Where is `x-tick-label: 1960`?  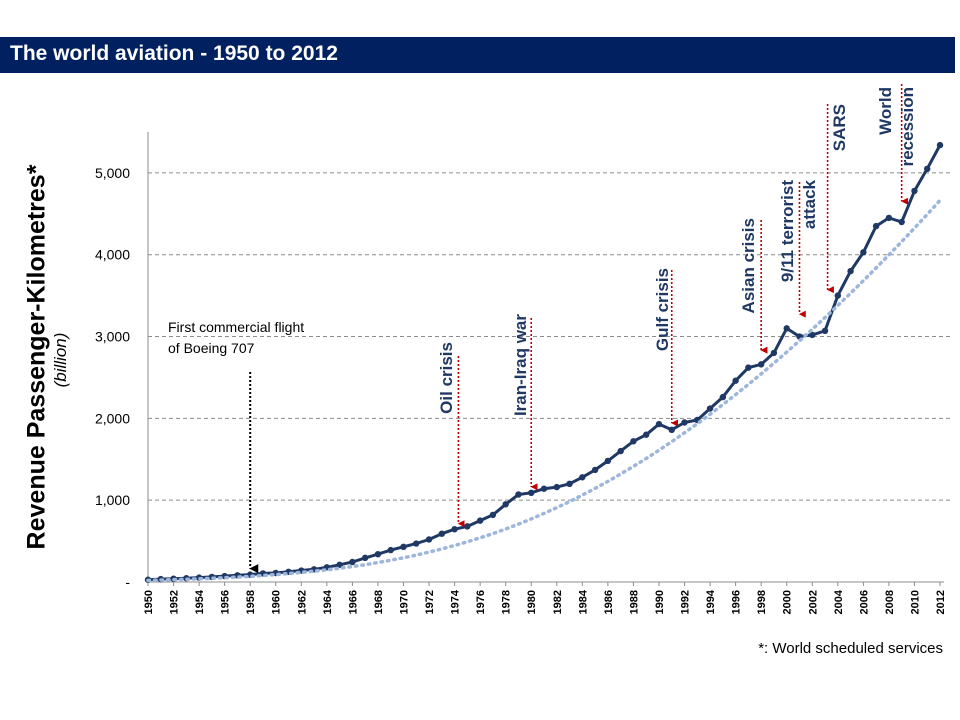 x-tick-label: 1960 is located at coordinates (277, 602).